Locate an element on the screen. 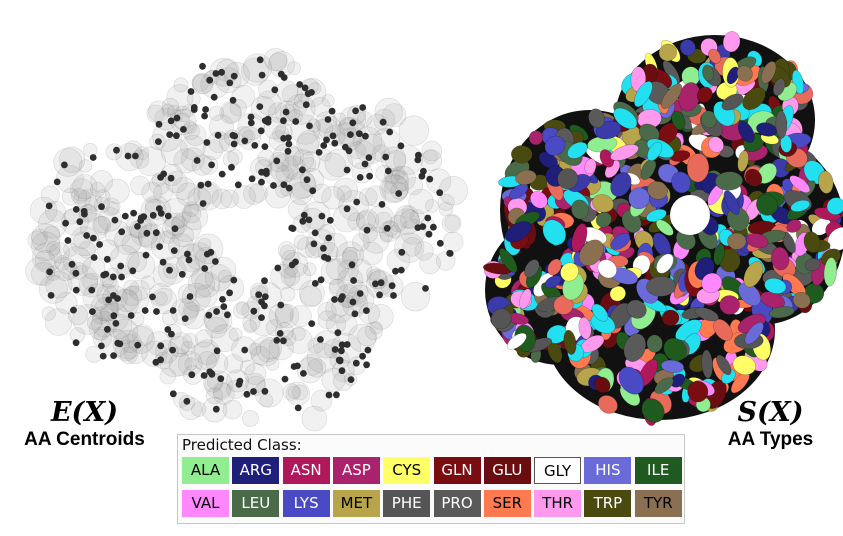  legend-item-ala: ALA is located at coordinates (205, 470).